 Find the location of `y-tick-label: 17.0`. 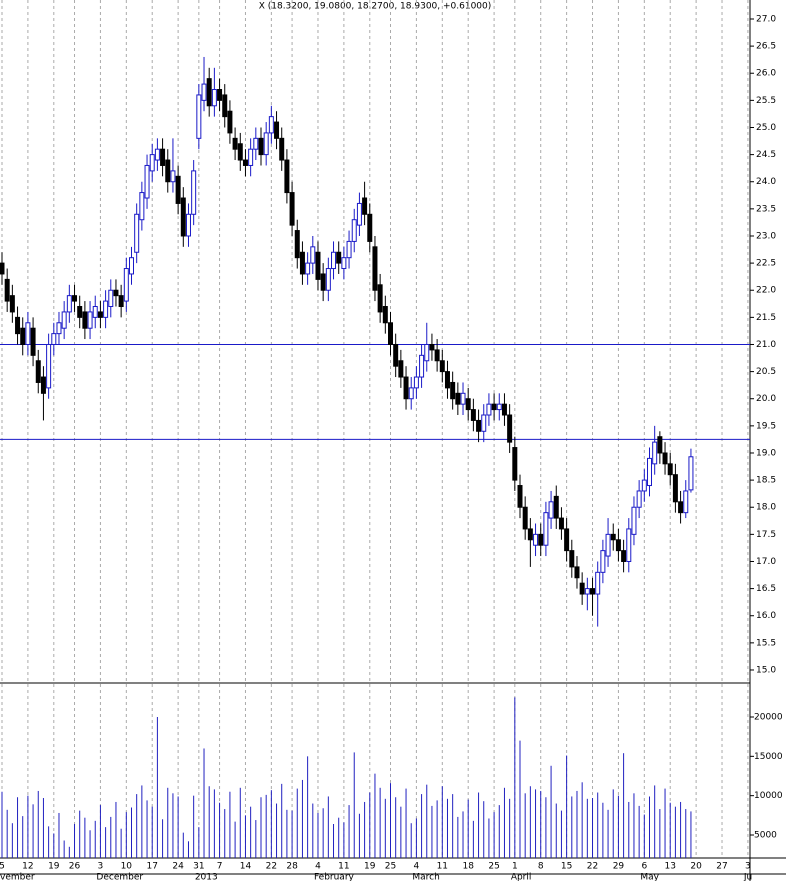

y-tick-label: 17.0 is located at coordinates (766, 562).